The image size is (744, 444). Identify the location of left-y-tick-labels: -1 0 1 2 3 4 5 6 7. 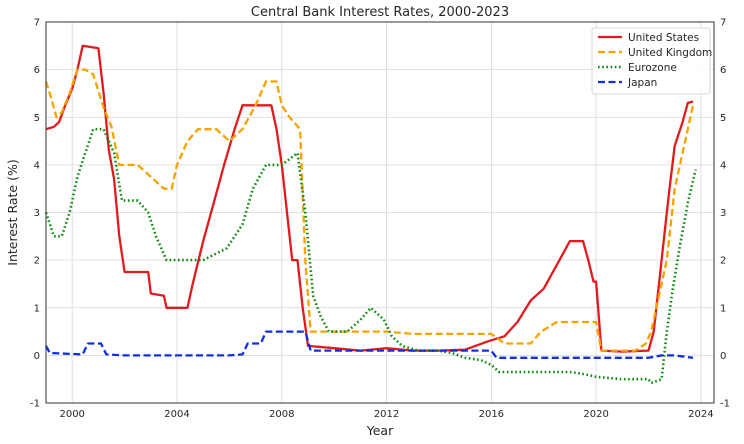
(35, 214).